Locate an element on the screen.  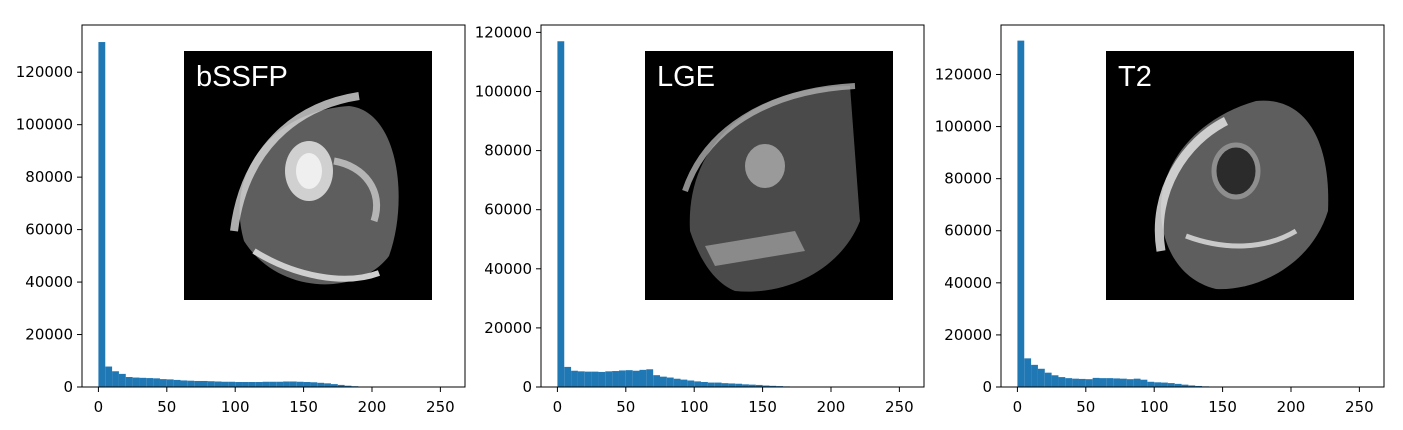
t2-label: T2 is located at coordinates (1135, 77).